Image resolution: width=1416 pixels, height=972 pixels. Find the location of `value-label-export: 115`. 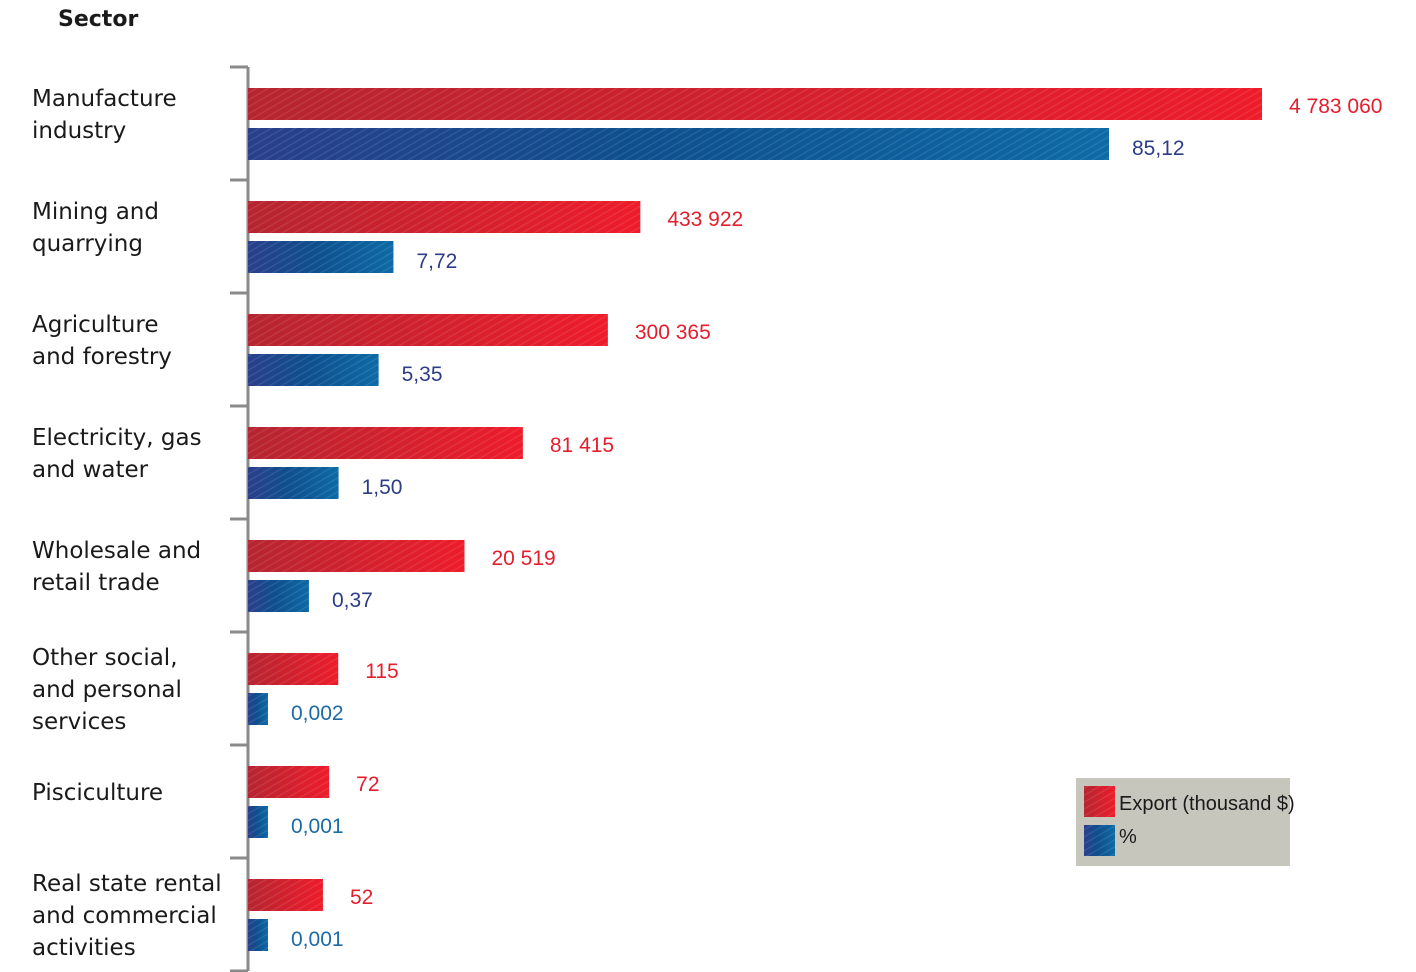

value-label-export: 115 is located at coordinates (381, 671).